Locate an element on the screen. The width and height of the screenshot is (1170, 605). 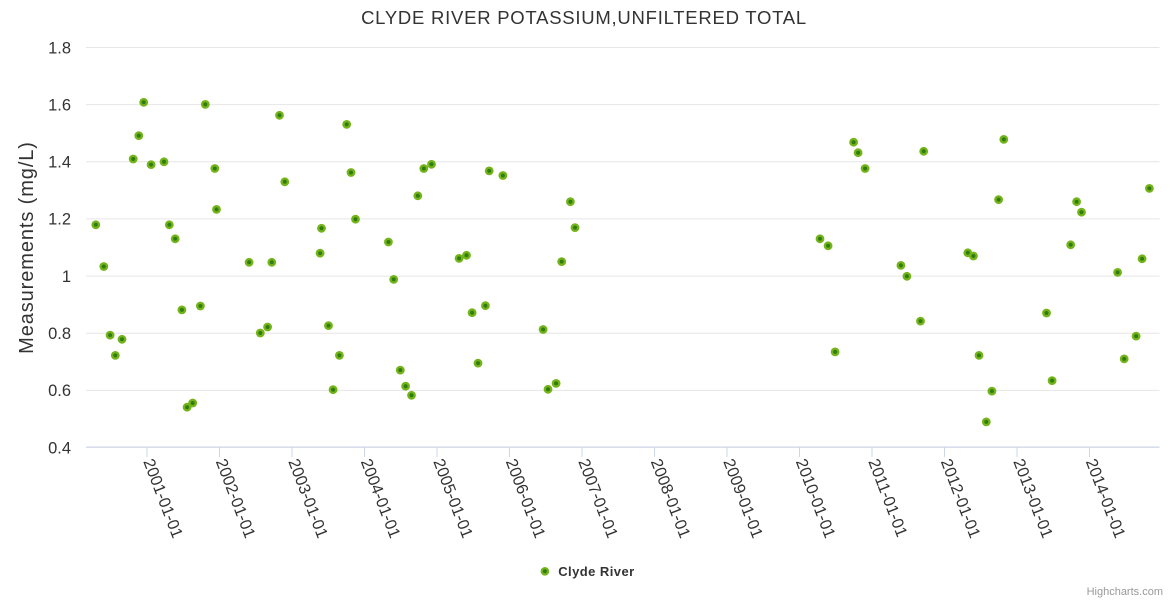
svg-text: Measurements (mg/L) is located at coordinates (27, 247).